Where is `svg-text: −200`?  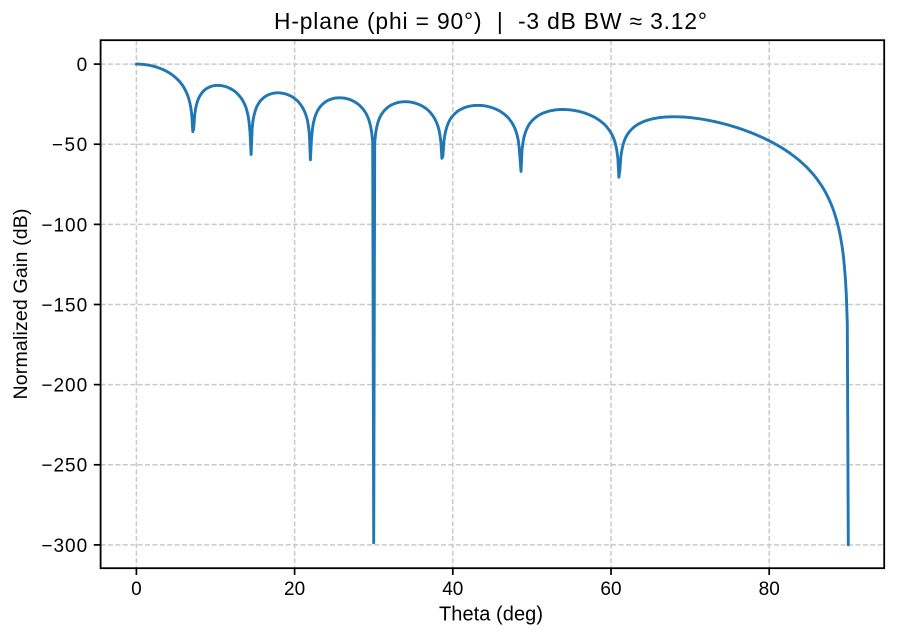 svg-text: −200 is located at coordinates (64, 386).